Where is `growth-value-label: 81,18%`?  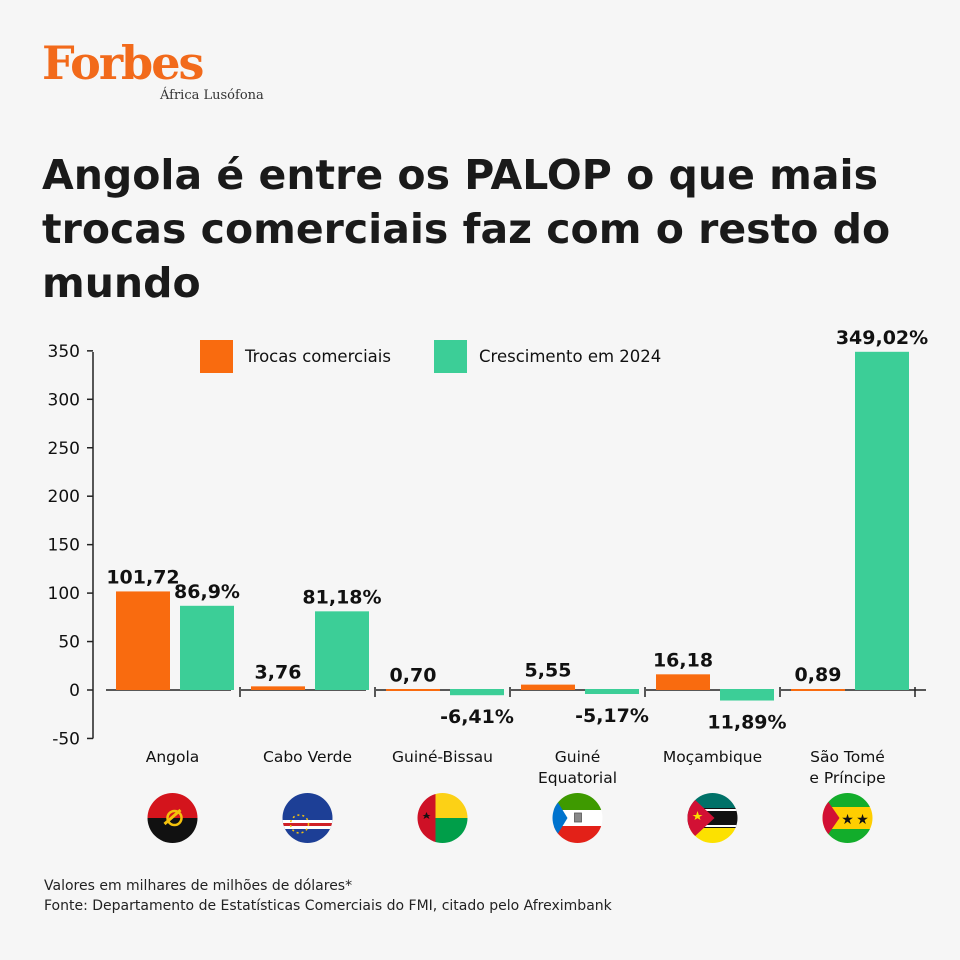
growth-value-label: 81,18% is located at coordinates (341, 597).